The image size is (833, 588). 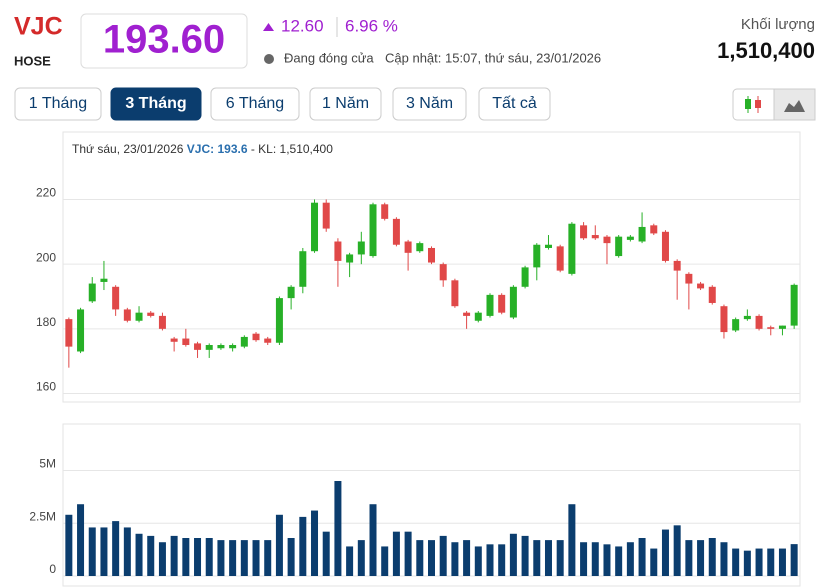 I want to click on range-button-label: 1 Năm, so click(x=345, y=103).